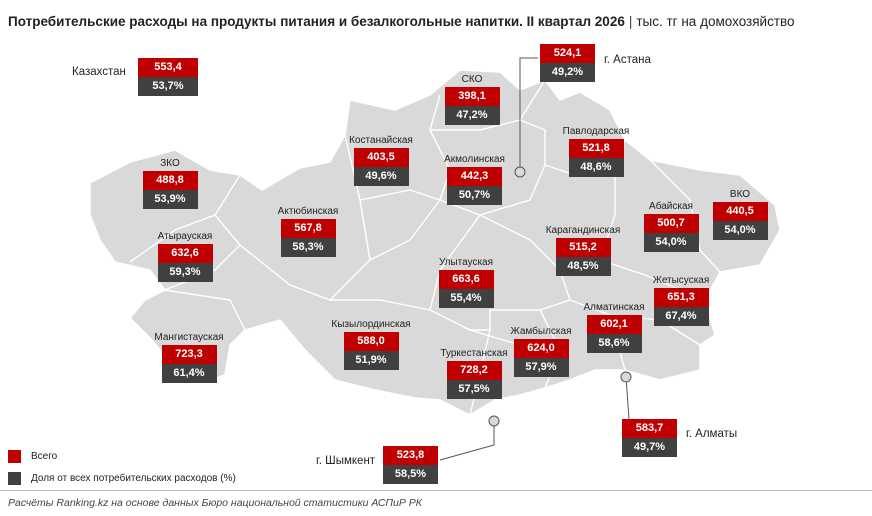 This screenshot has width=872, height=516. I want to click on region-zhetysu: Жетысуская 651,3 67,4%, so click(681, 300).